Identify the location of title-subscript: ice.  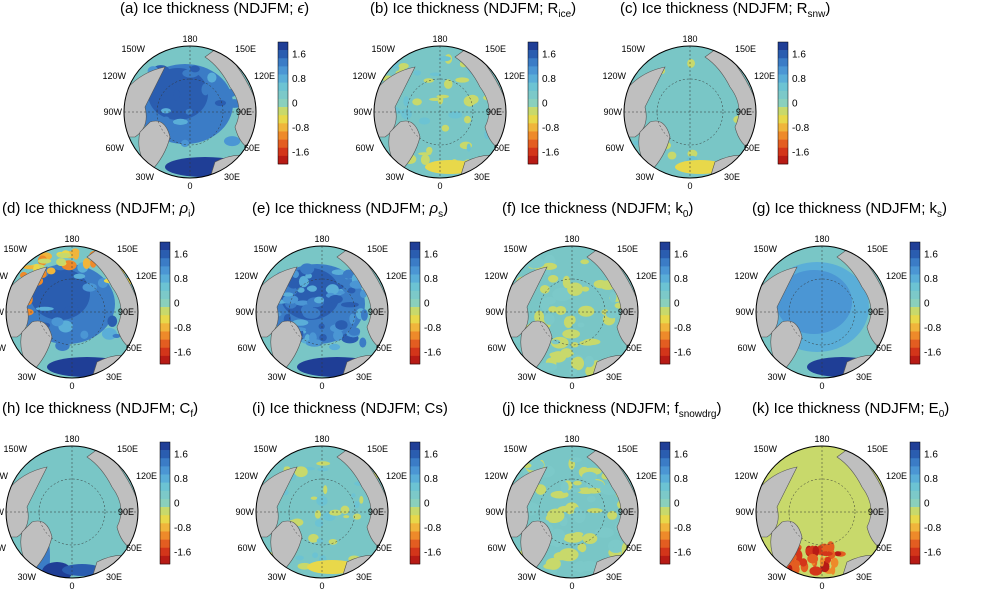
(565, 14).